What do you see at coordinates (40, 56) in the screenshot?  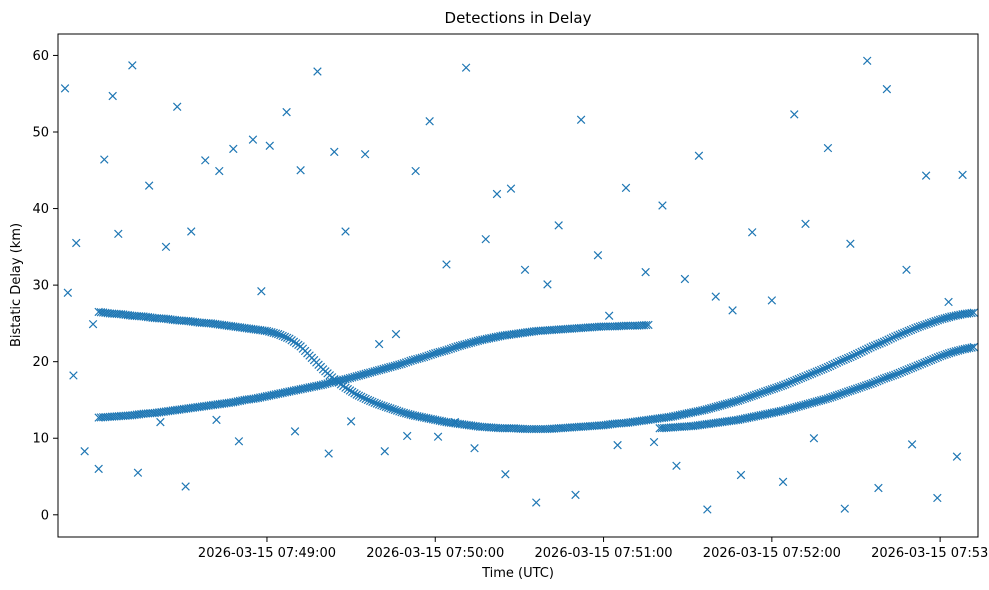 I see `y-tick-label: 60` at bounding box center [40, 56].